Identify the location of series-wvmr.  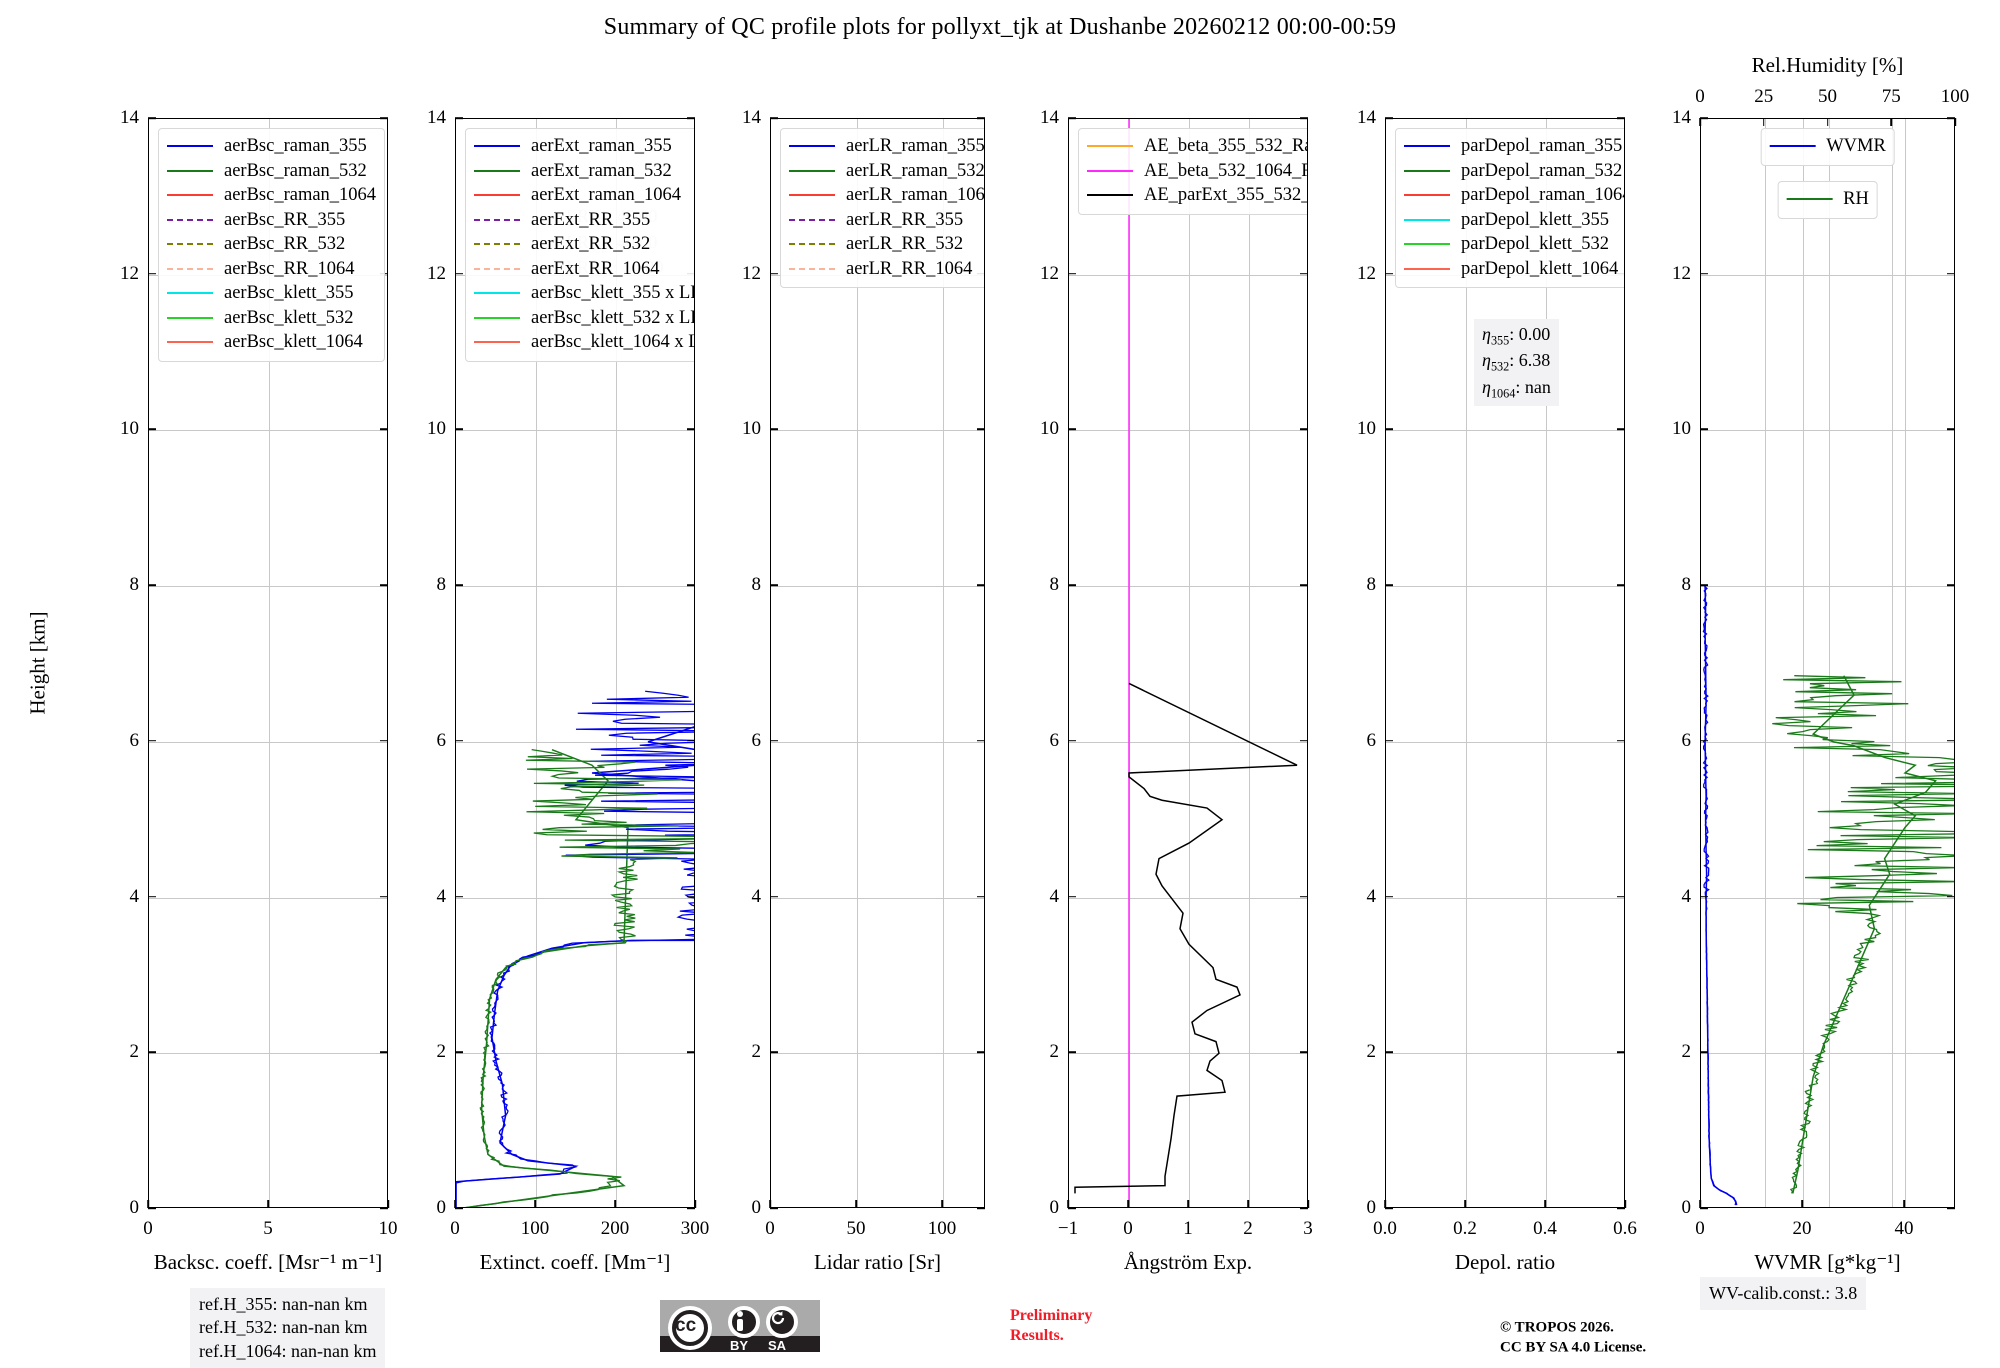
(1721, 896).